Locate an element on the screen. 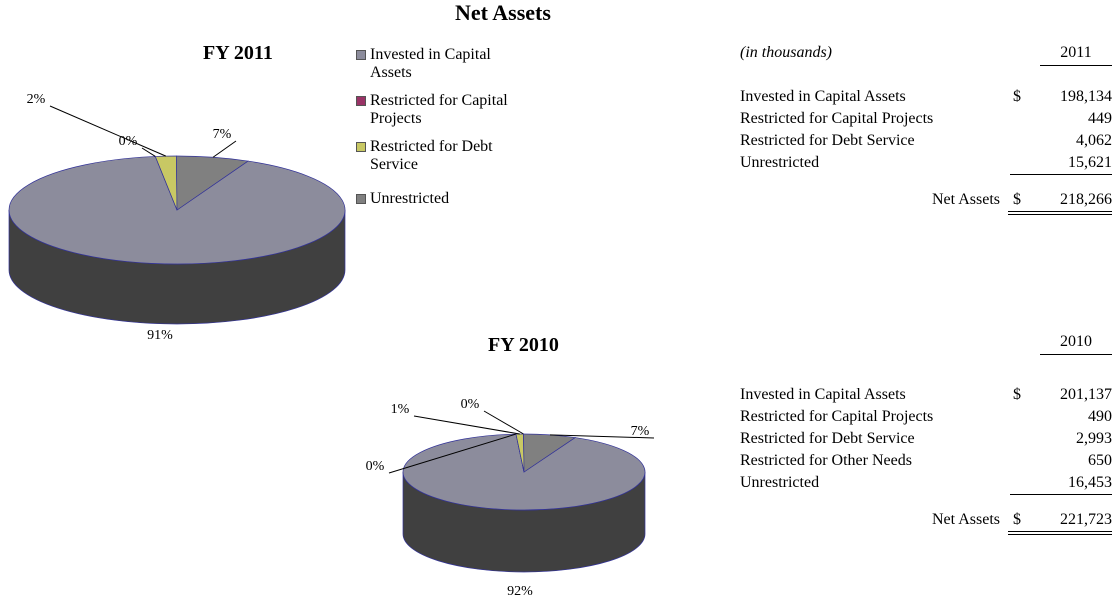 The width and height of the screenshot is (1115, 604). pie-title: FY 2010 is located at coordinates (523, 345).